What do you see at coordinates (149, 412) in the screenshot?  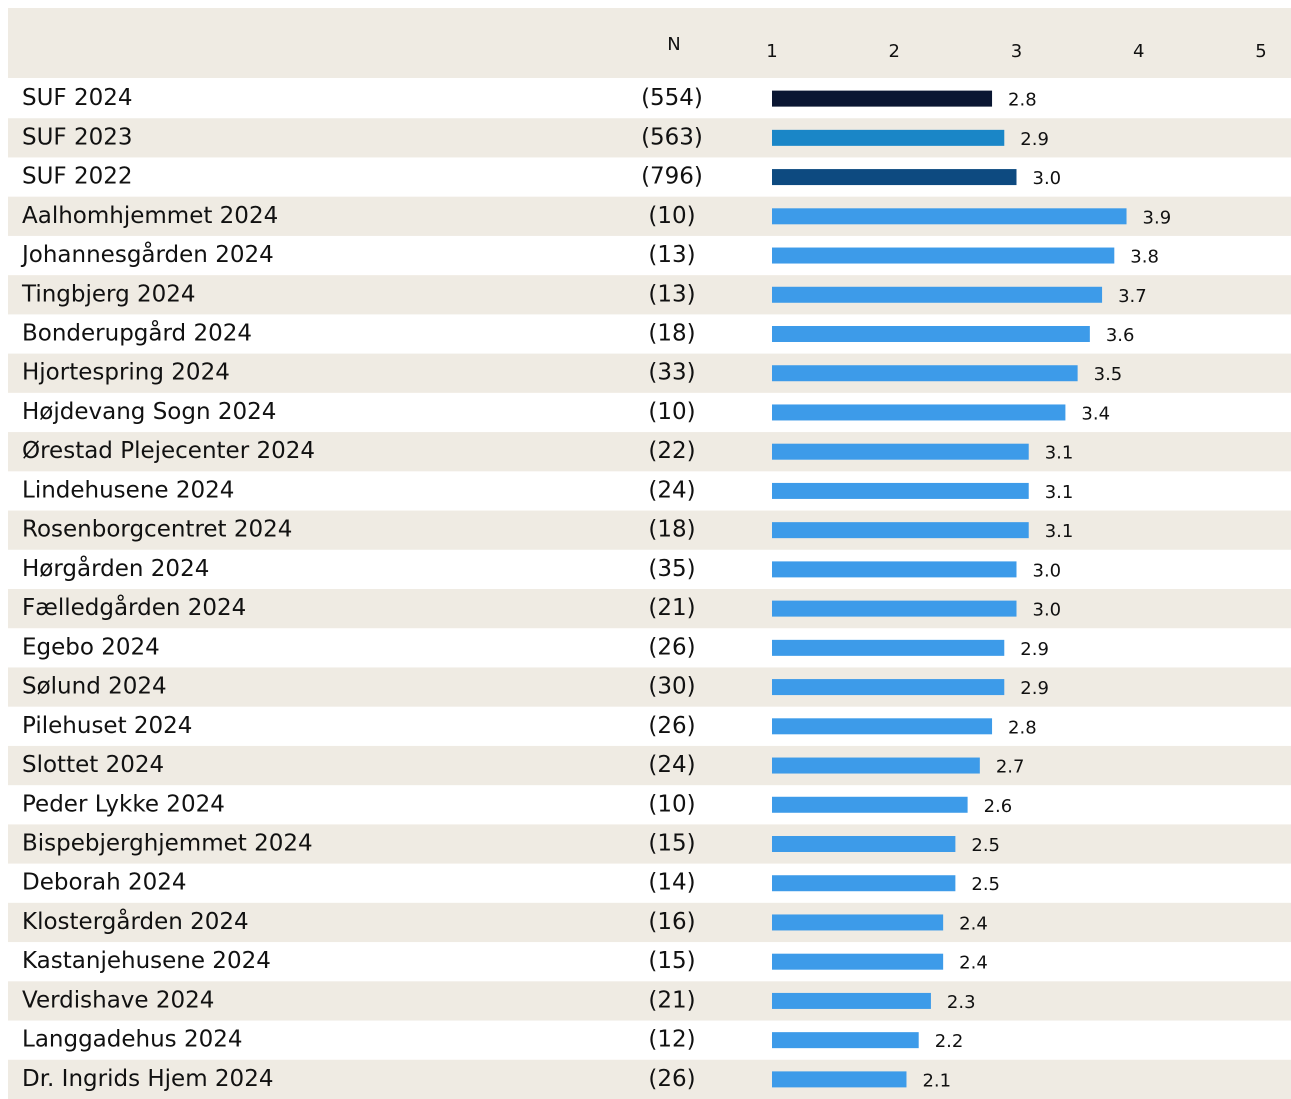 I see `category-label: Højdevang Sogn 2024` at bounding box center [149, 412].